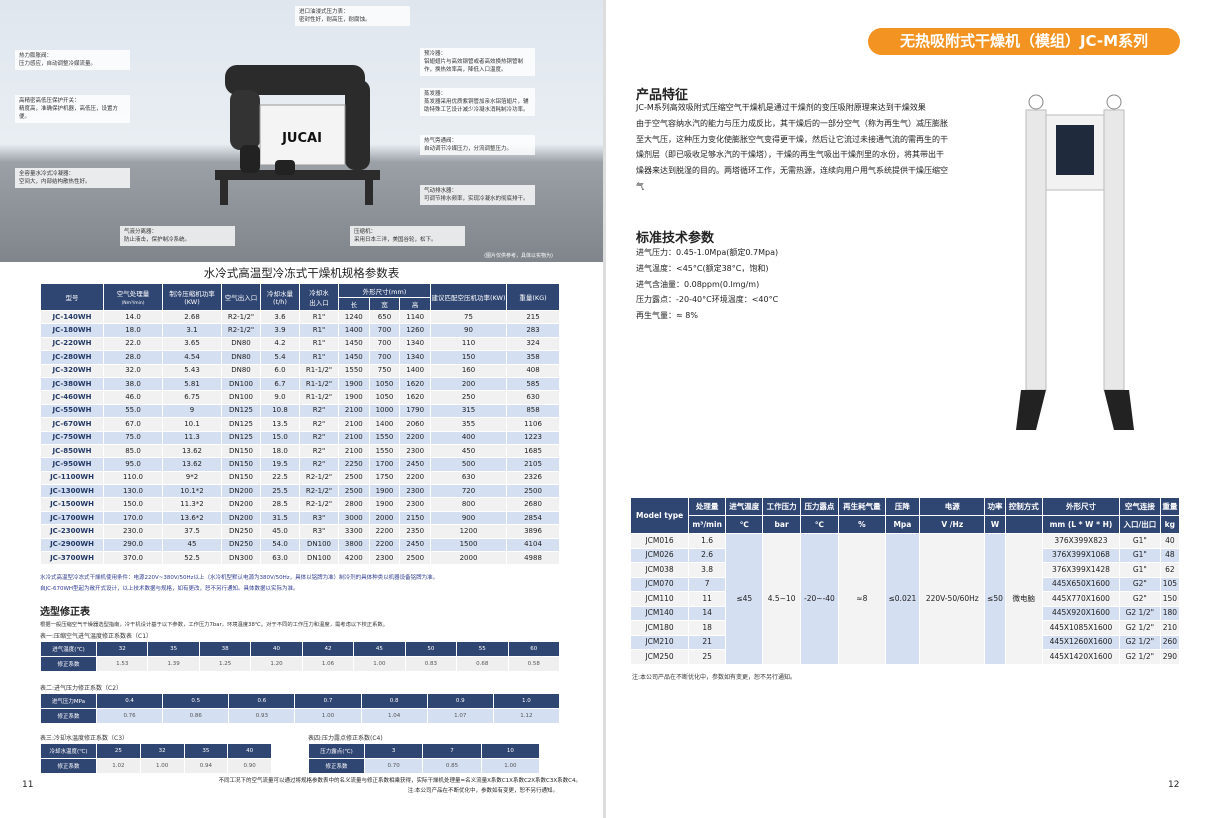 This screenshot has height=818, width=1205. I want to click on spec-cell: 6.75, so click(192, 397).